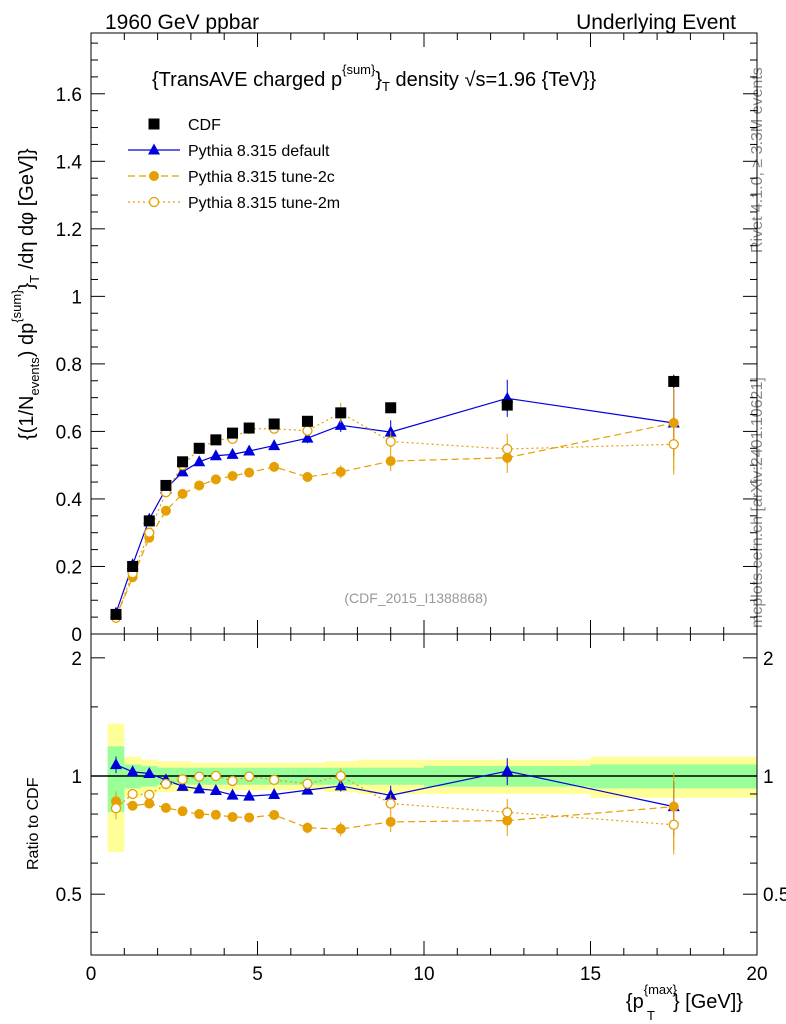  I want to click on ratio-panel-series, so click(394, 805).